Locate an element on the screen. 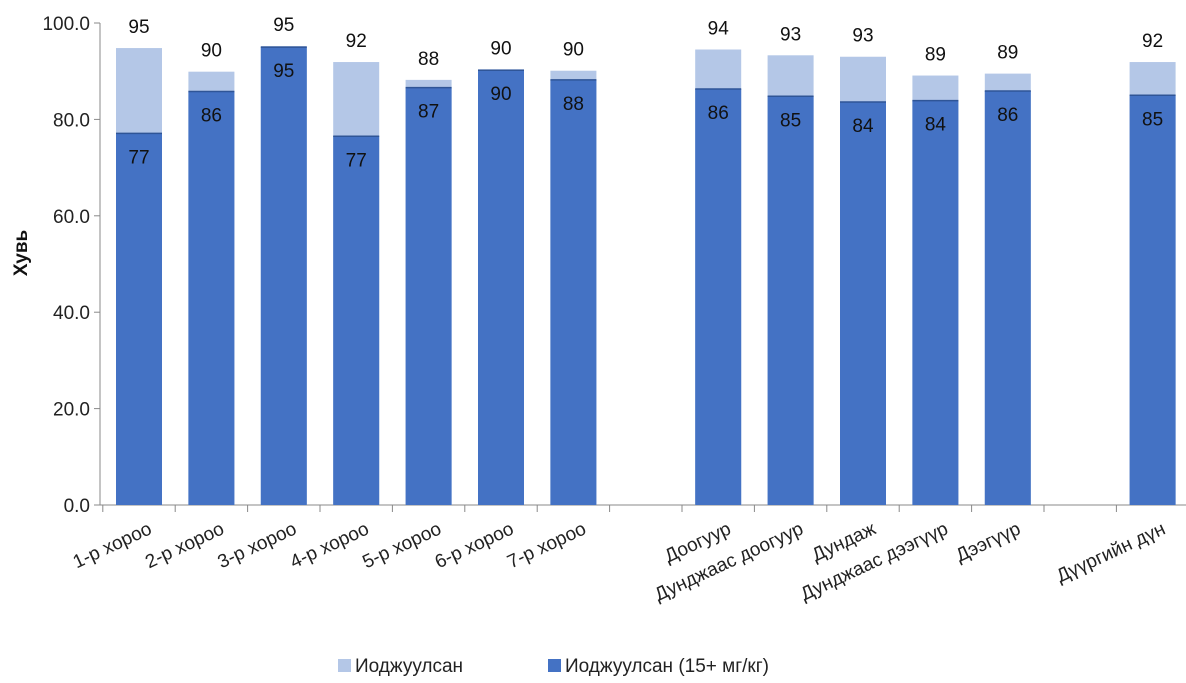  category-label: 2-р хороо is located at coordinates (184, 545).